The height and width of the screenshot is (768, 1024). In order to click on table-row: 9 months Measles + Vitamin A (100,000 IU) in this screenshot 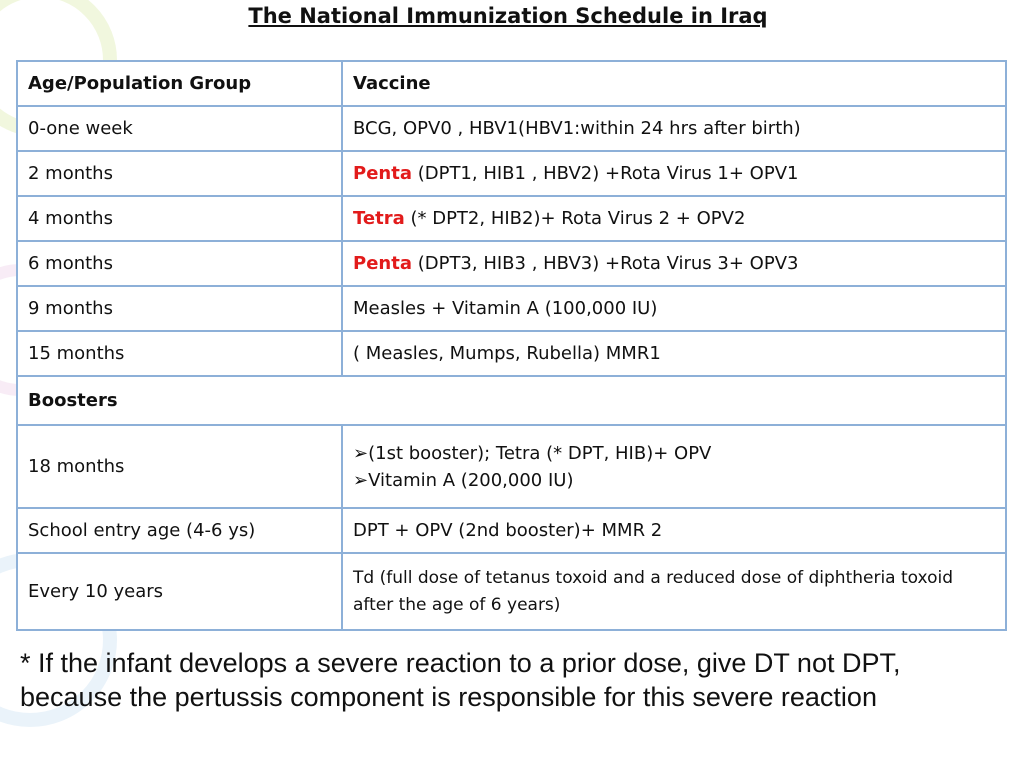, I will do `click(511, 308)`.